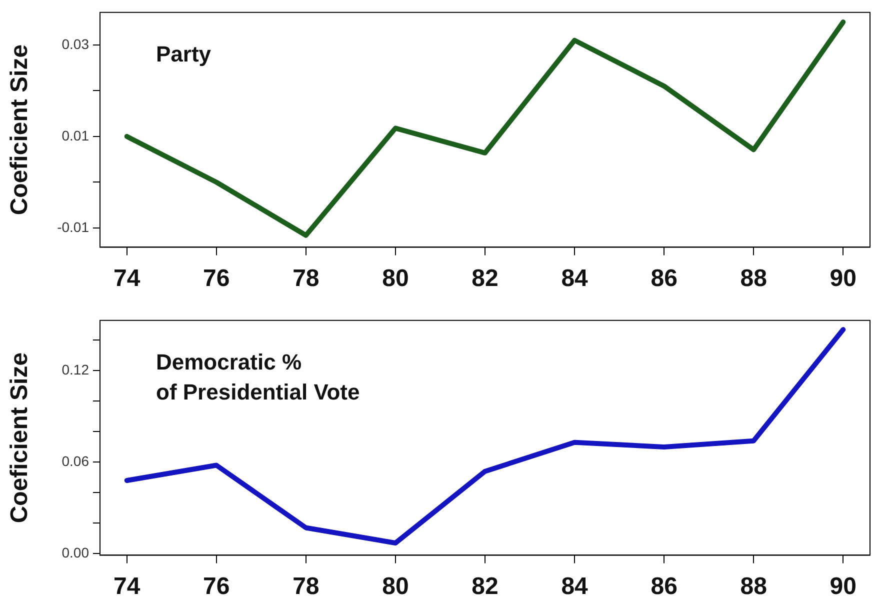 The image size is (887, 616). Describe the element at coordinates (73, 226) in the screenshot. I see `y-tick-label: -0.01` at that location.